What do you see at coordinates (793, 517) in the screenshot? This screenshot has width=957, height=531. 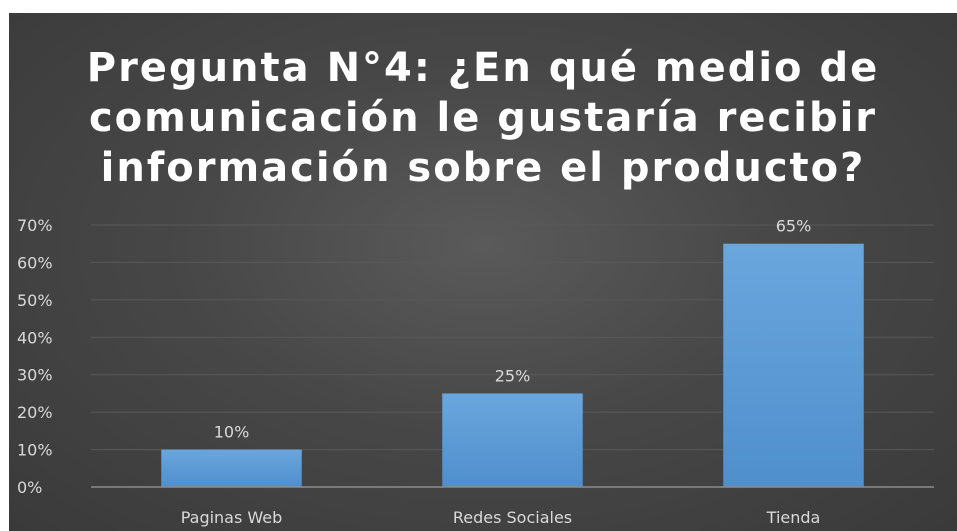 I see `x-category-label: Tienda` at bounding box center [793, 517].